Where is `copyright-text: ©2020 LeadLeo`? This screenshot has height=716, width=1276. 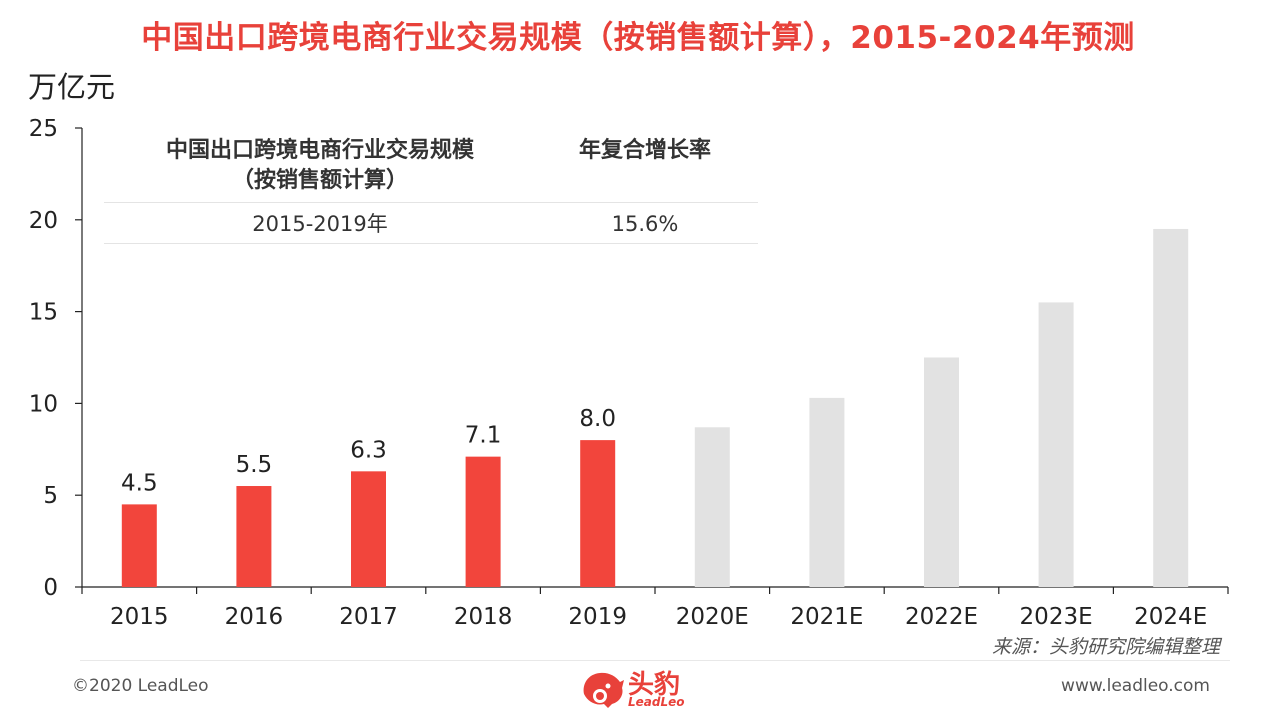
copyright-text: ©2020 LeadLeo is located at coordinates (140, 686).